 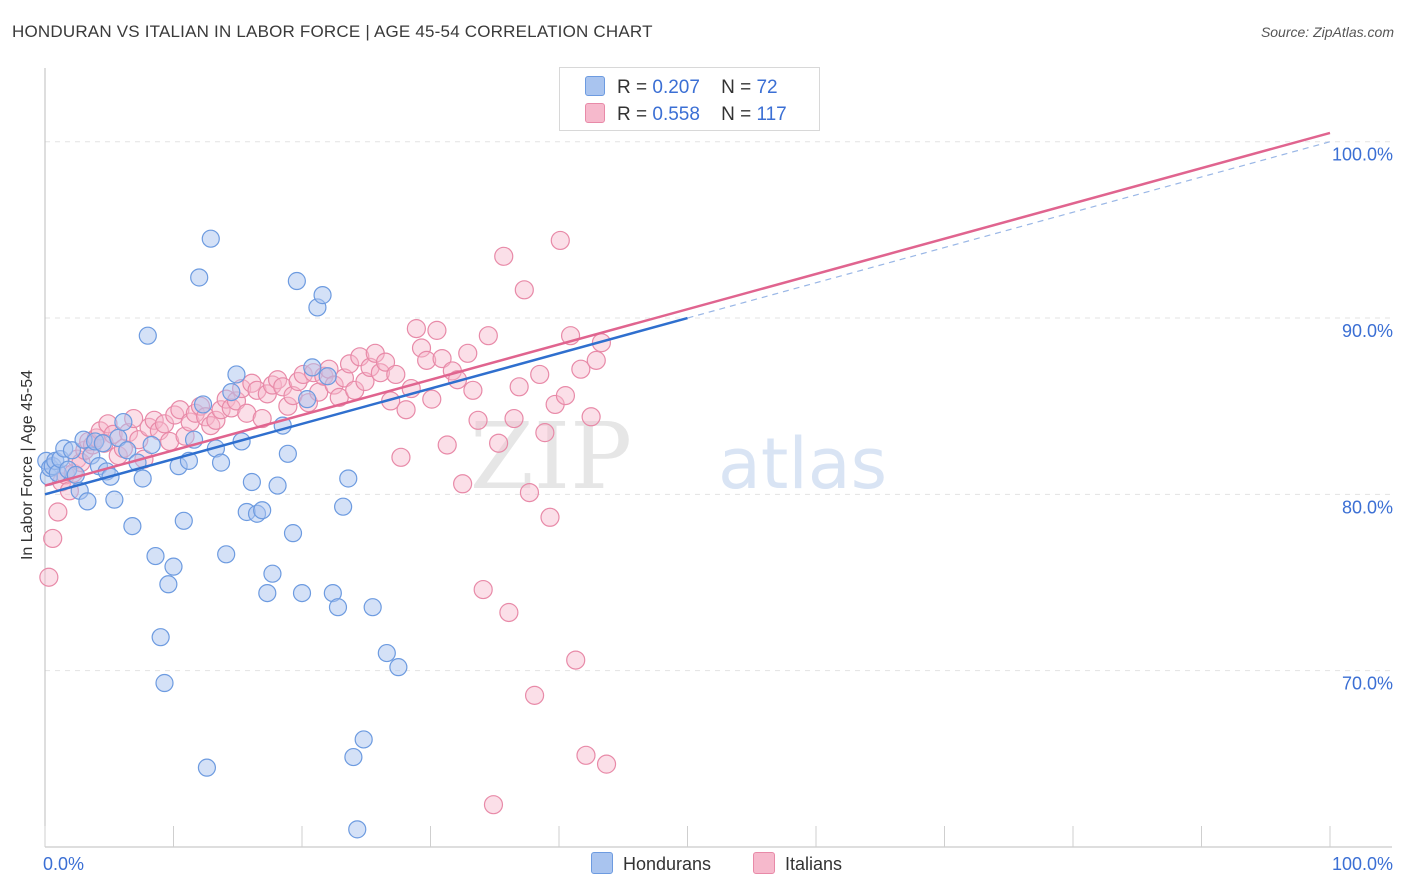 I want to click on bottom-legend-italians: Italians, so click(x=797, y=863).